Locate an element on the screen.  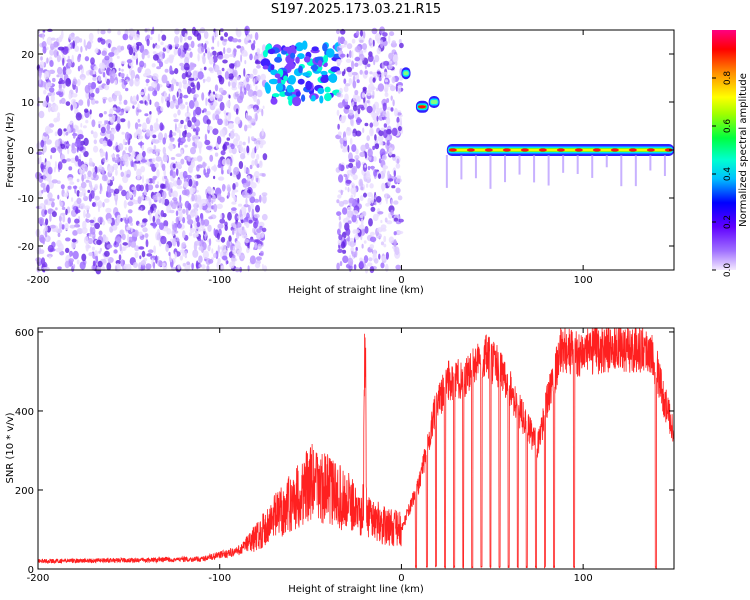
x-tick-label: 0 is located at coordinates (401, 280).